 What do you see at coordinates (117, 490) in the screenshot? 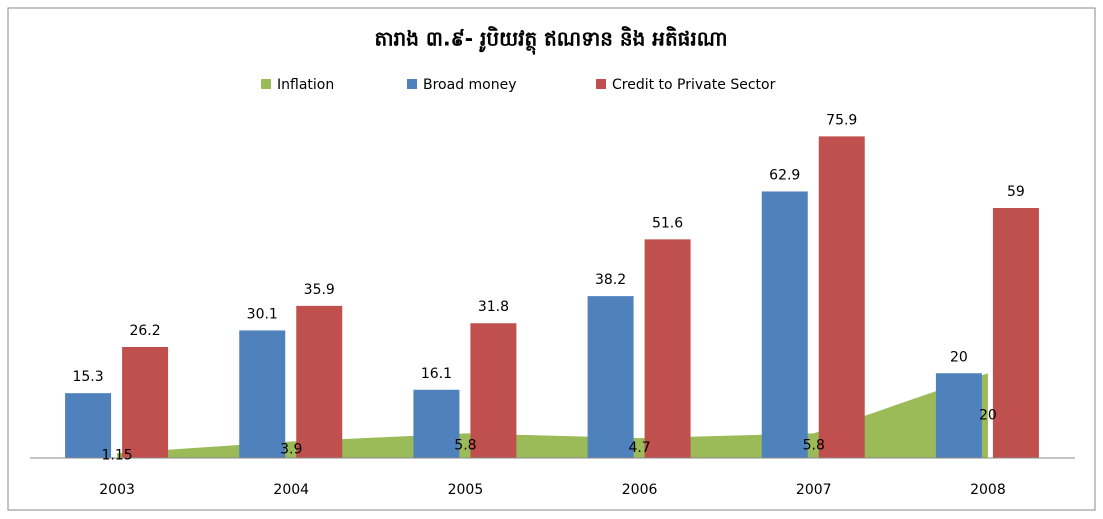
I see `x-tick-label: 2003` at bounding box center [117, 490].